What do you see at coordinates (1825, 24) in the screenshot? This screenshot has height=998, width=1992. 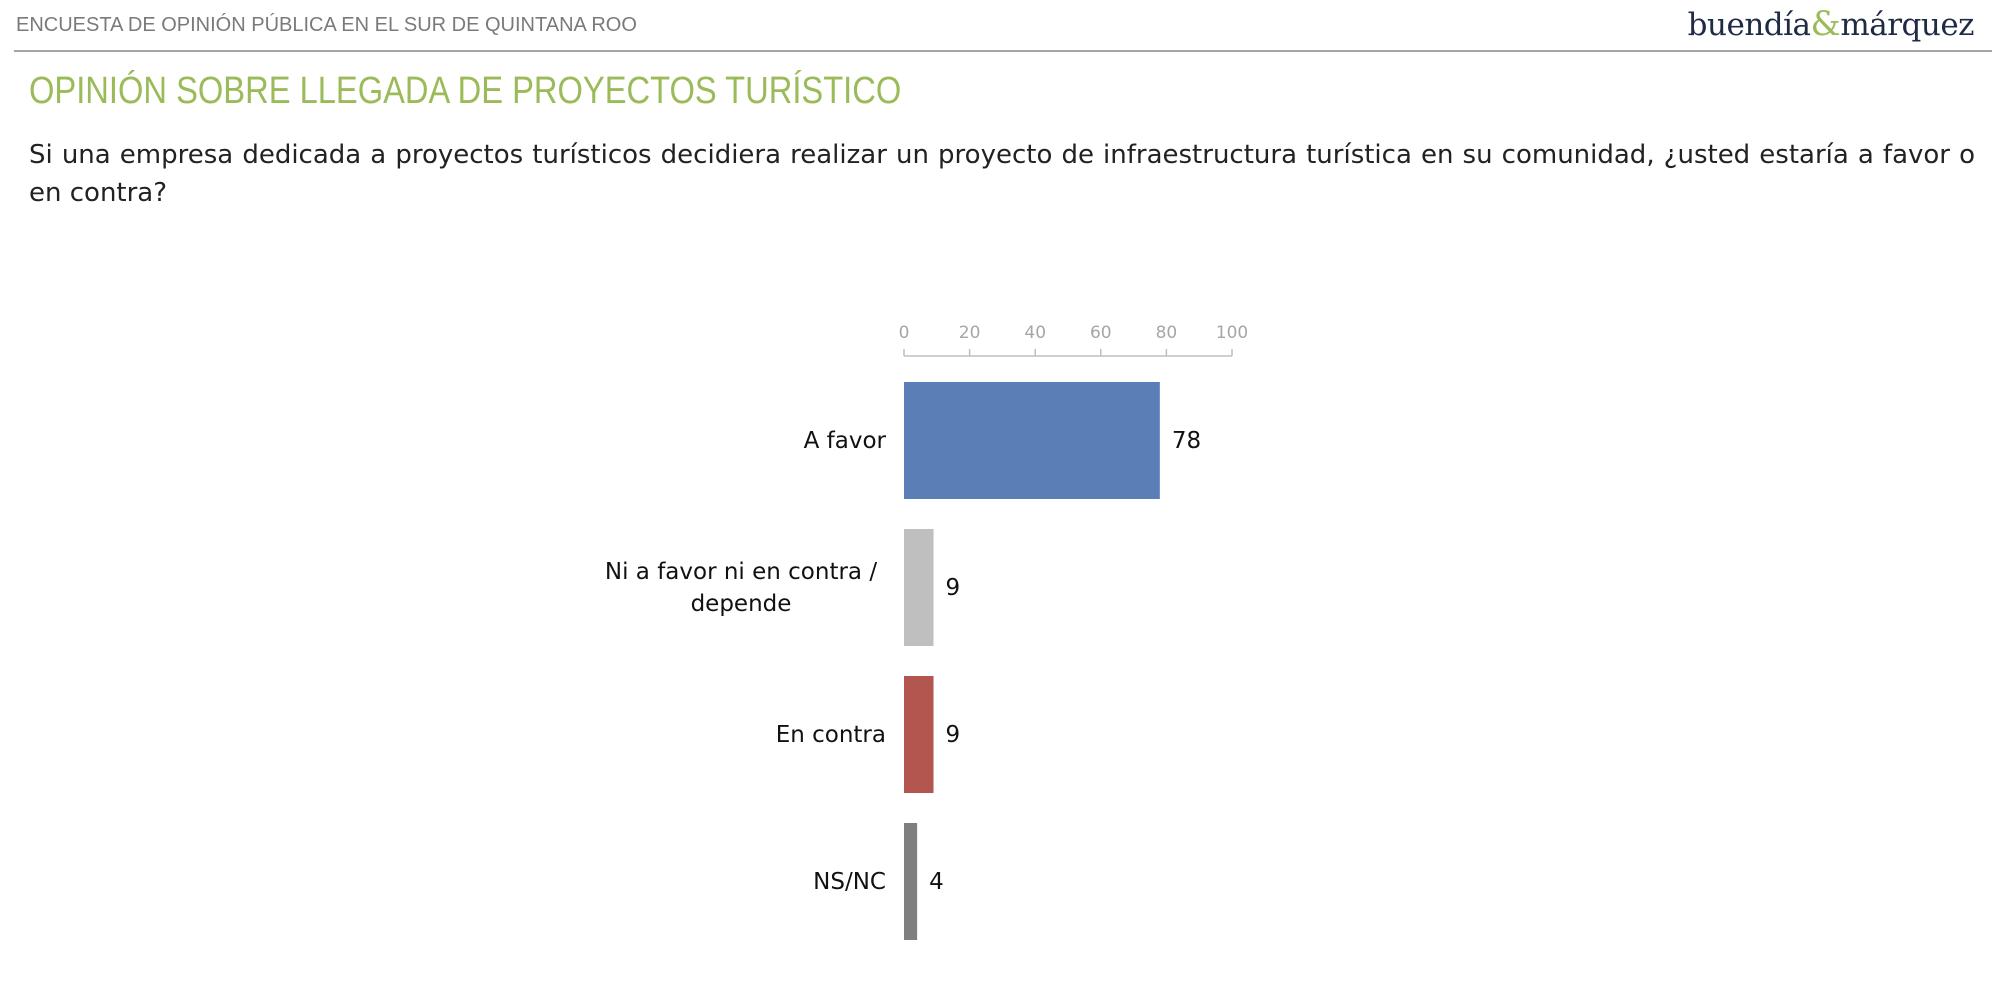 I see `logo-part: &` at bounding box center [1825, 24].